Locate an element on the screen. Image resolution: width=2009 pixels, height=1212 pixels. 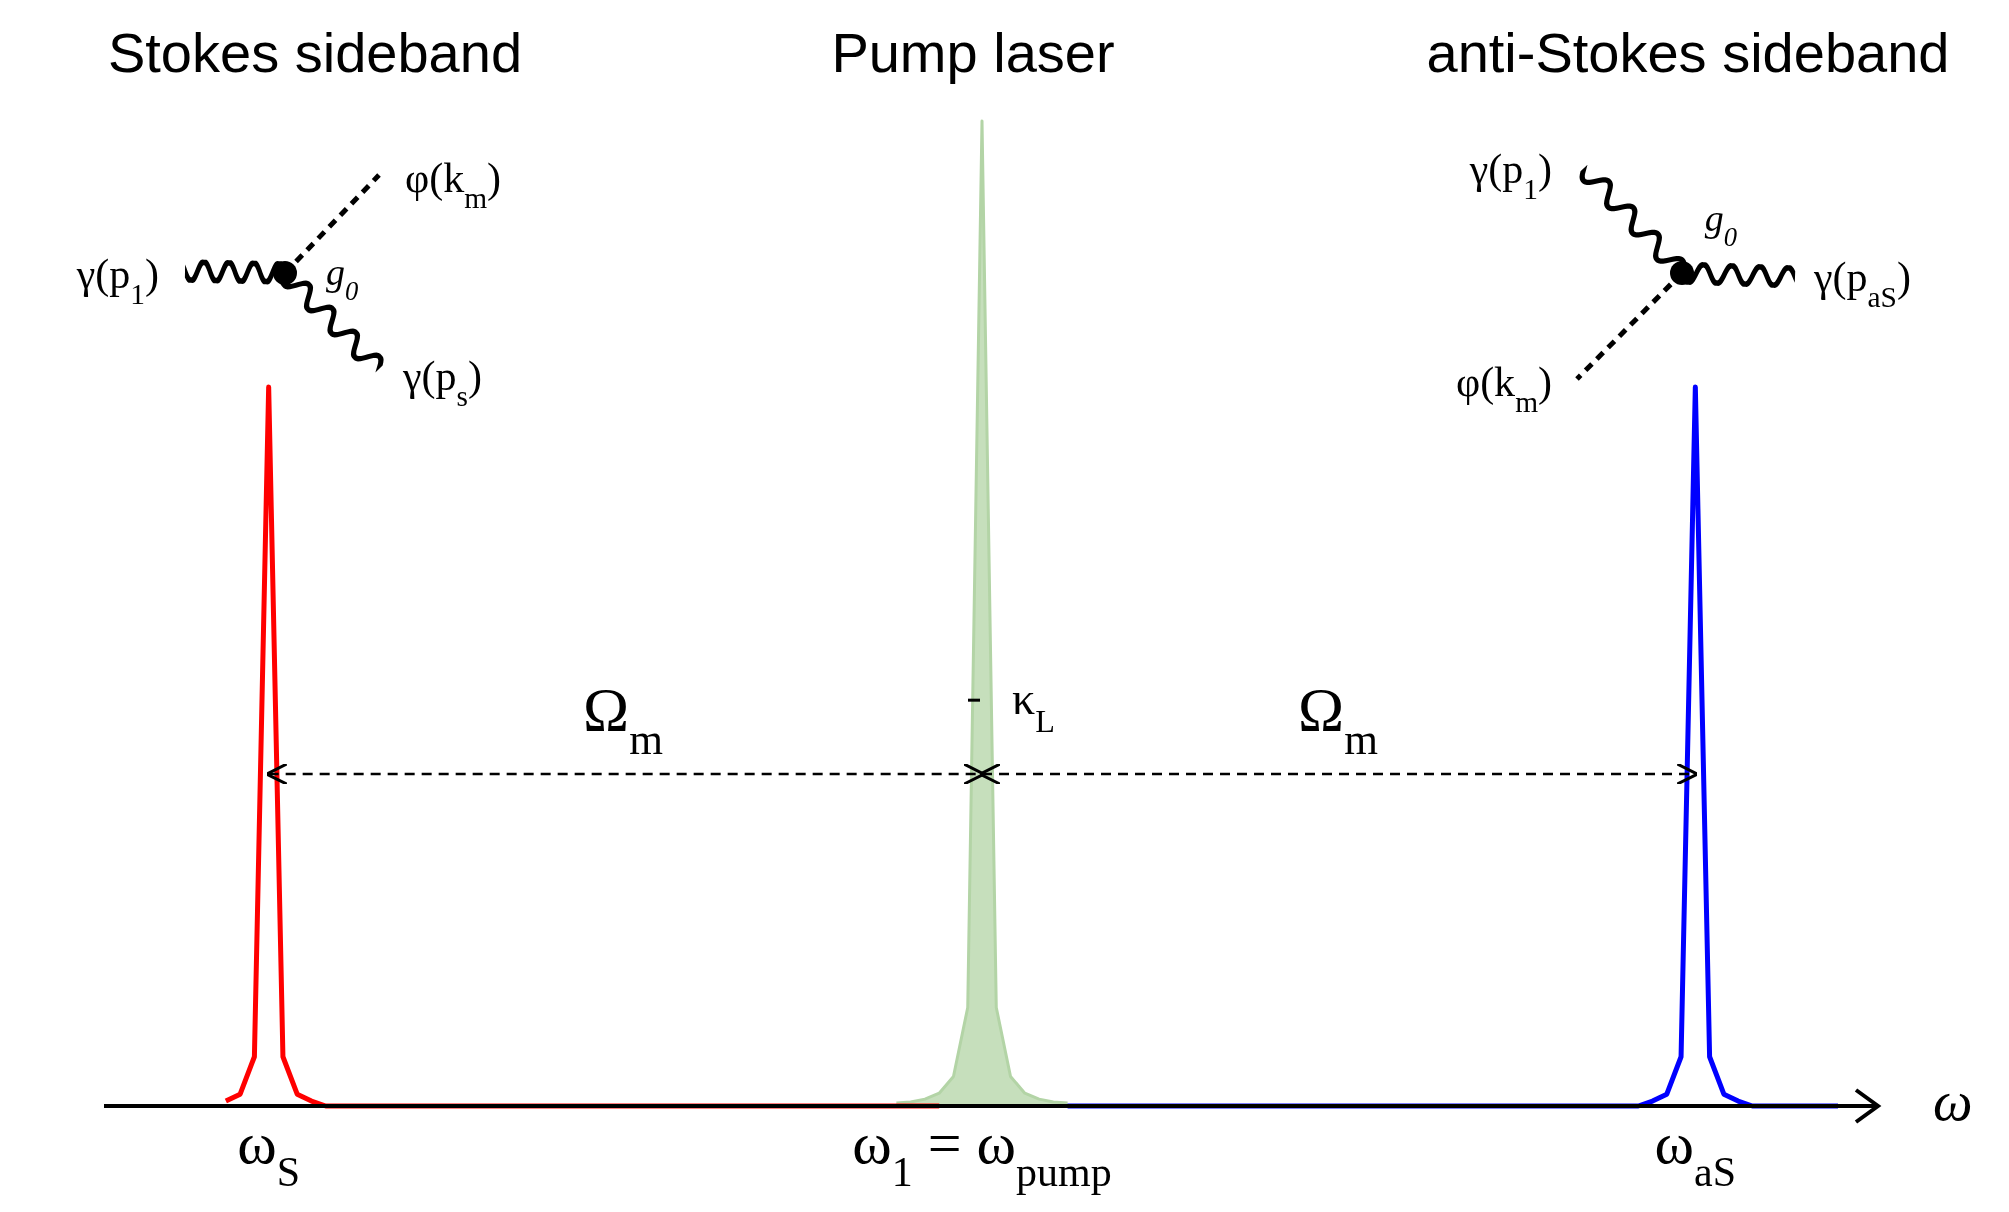
annotation: γ(p$_{s}$) is located at coordinates (442, 382).